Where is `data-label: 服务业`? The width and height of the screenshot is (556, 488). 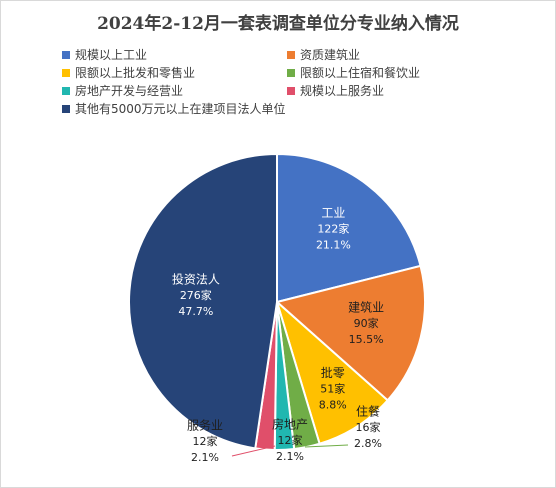
data-label: 服务业 is located at coordinates (205, 425).